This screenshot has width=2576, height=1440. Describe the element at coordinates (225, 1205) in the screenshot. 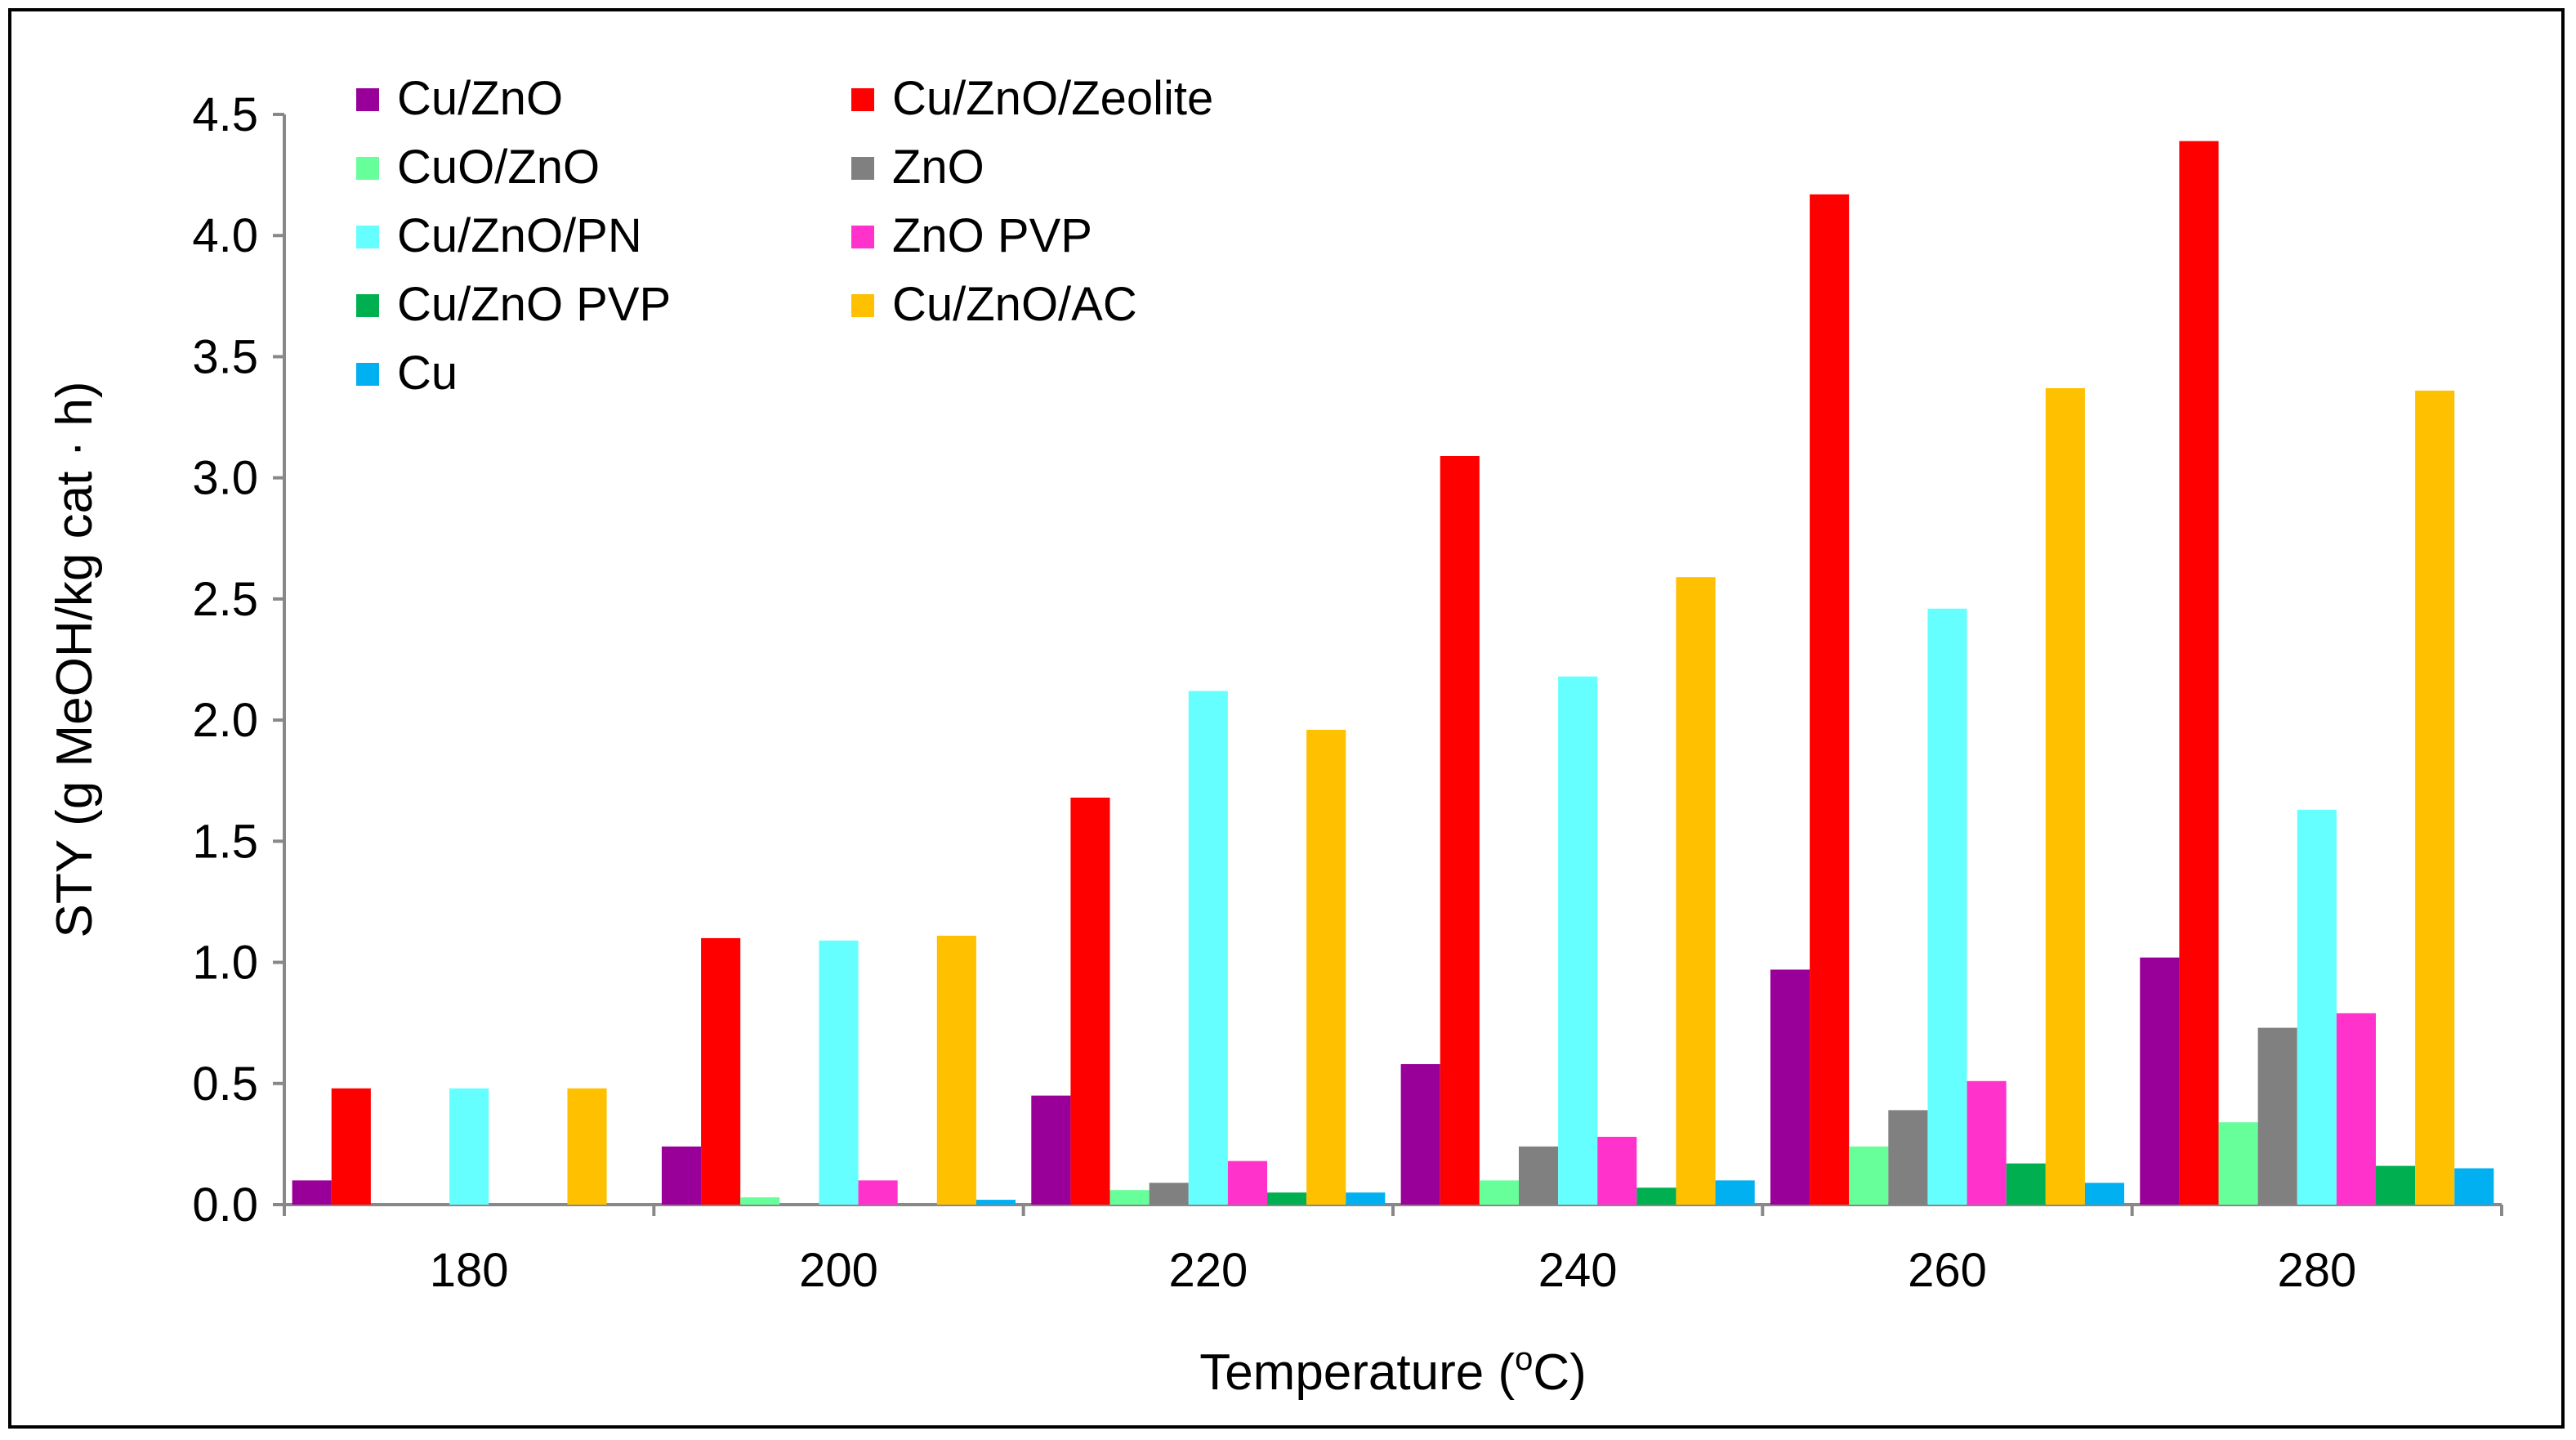

I see `y-tick-label: 0.0` at that location.